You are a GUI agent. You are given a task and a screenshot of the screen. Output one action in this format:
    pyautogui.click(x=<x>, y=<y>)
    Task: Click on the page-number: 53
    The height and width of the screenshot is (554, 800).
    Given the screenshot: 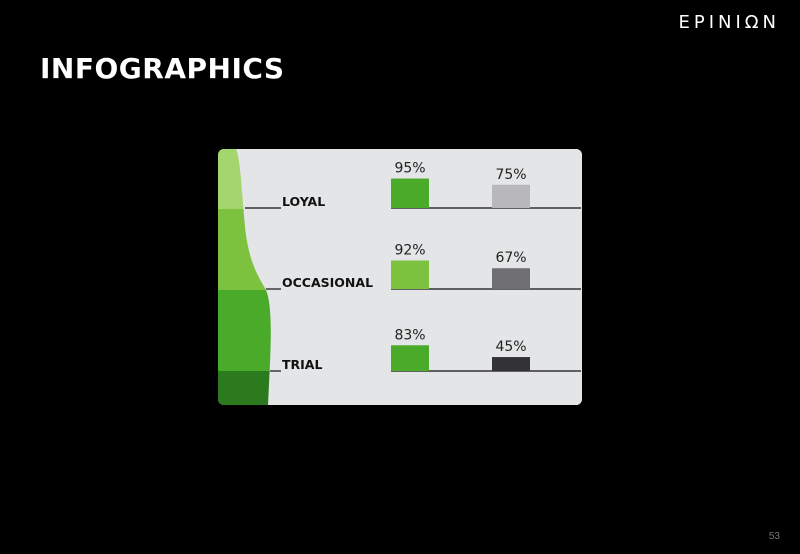 What is the action you would take?
    pyautogui.click(x=774, y=536)
    